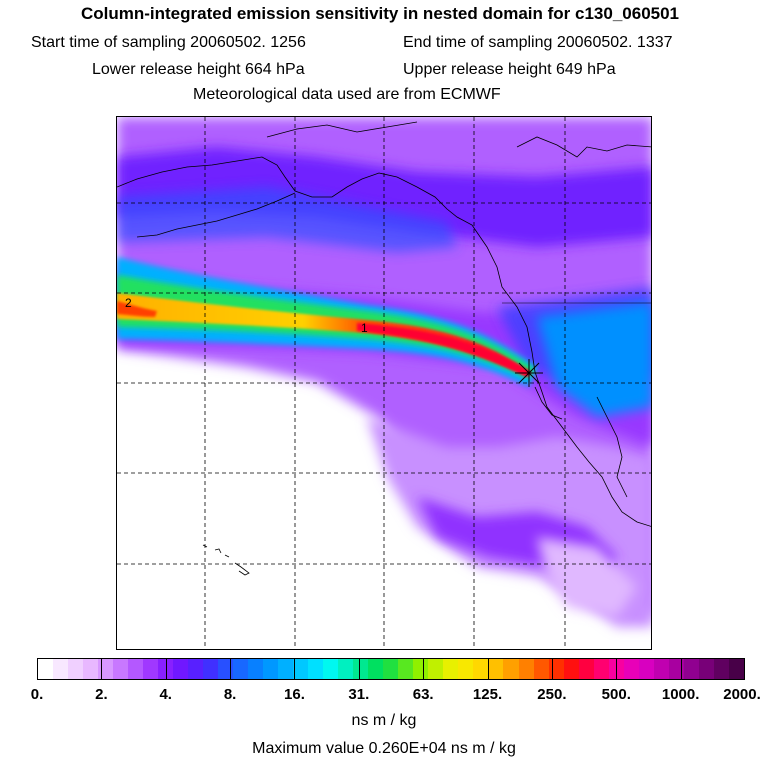 The width and height of the screenshot is (768, 768). What do you see at coordinates (423, 694) in the screenshot?
I see `color-scale-tick-label: 63.` at bounding box center [423, 694].